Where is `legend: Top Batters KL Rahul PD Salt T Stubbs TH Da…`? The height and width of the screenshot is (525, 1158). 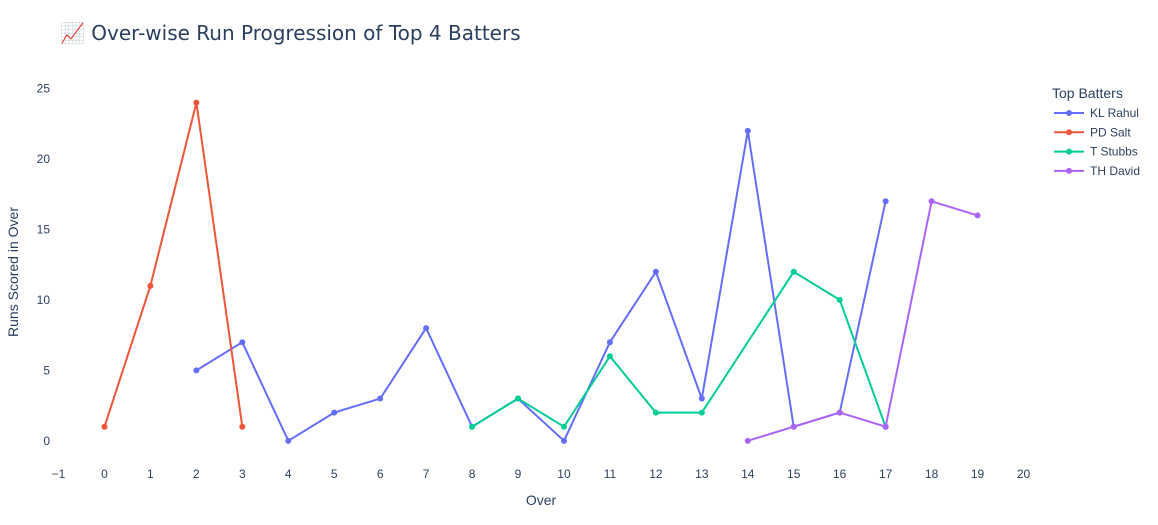
legend: Top Batters KL Rahul PD Salt T Stubbs TH Da… is located at coordinates (1096, 131).